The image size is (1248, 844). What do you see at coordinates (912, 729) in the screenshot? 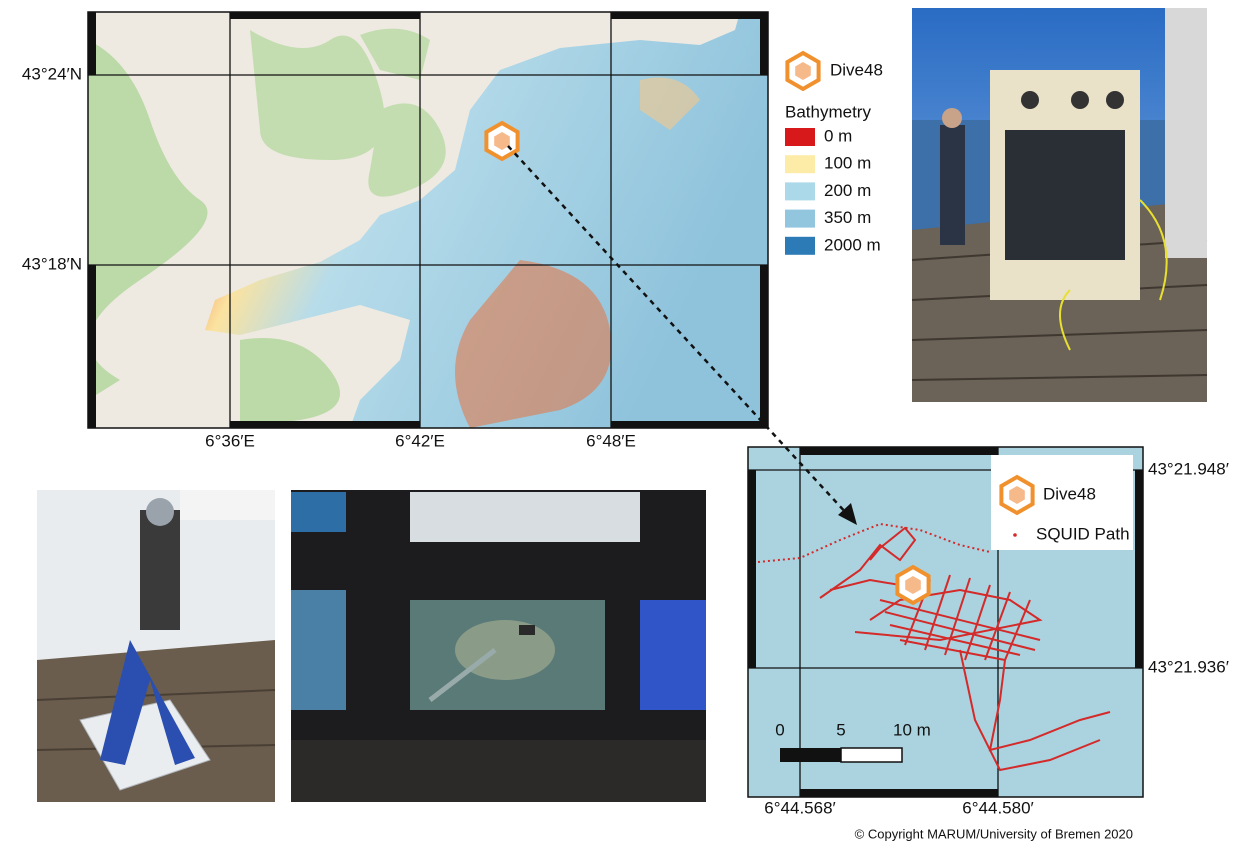
I see `scale-label: 10 m` at bounding box center [912, 729].